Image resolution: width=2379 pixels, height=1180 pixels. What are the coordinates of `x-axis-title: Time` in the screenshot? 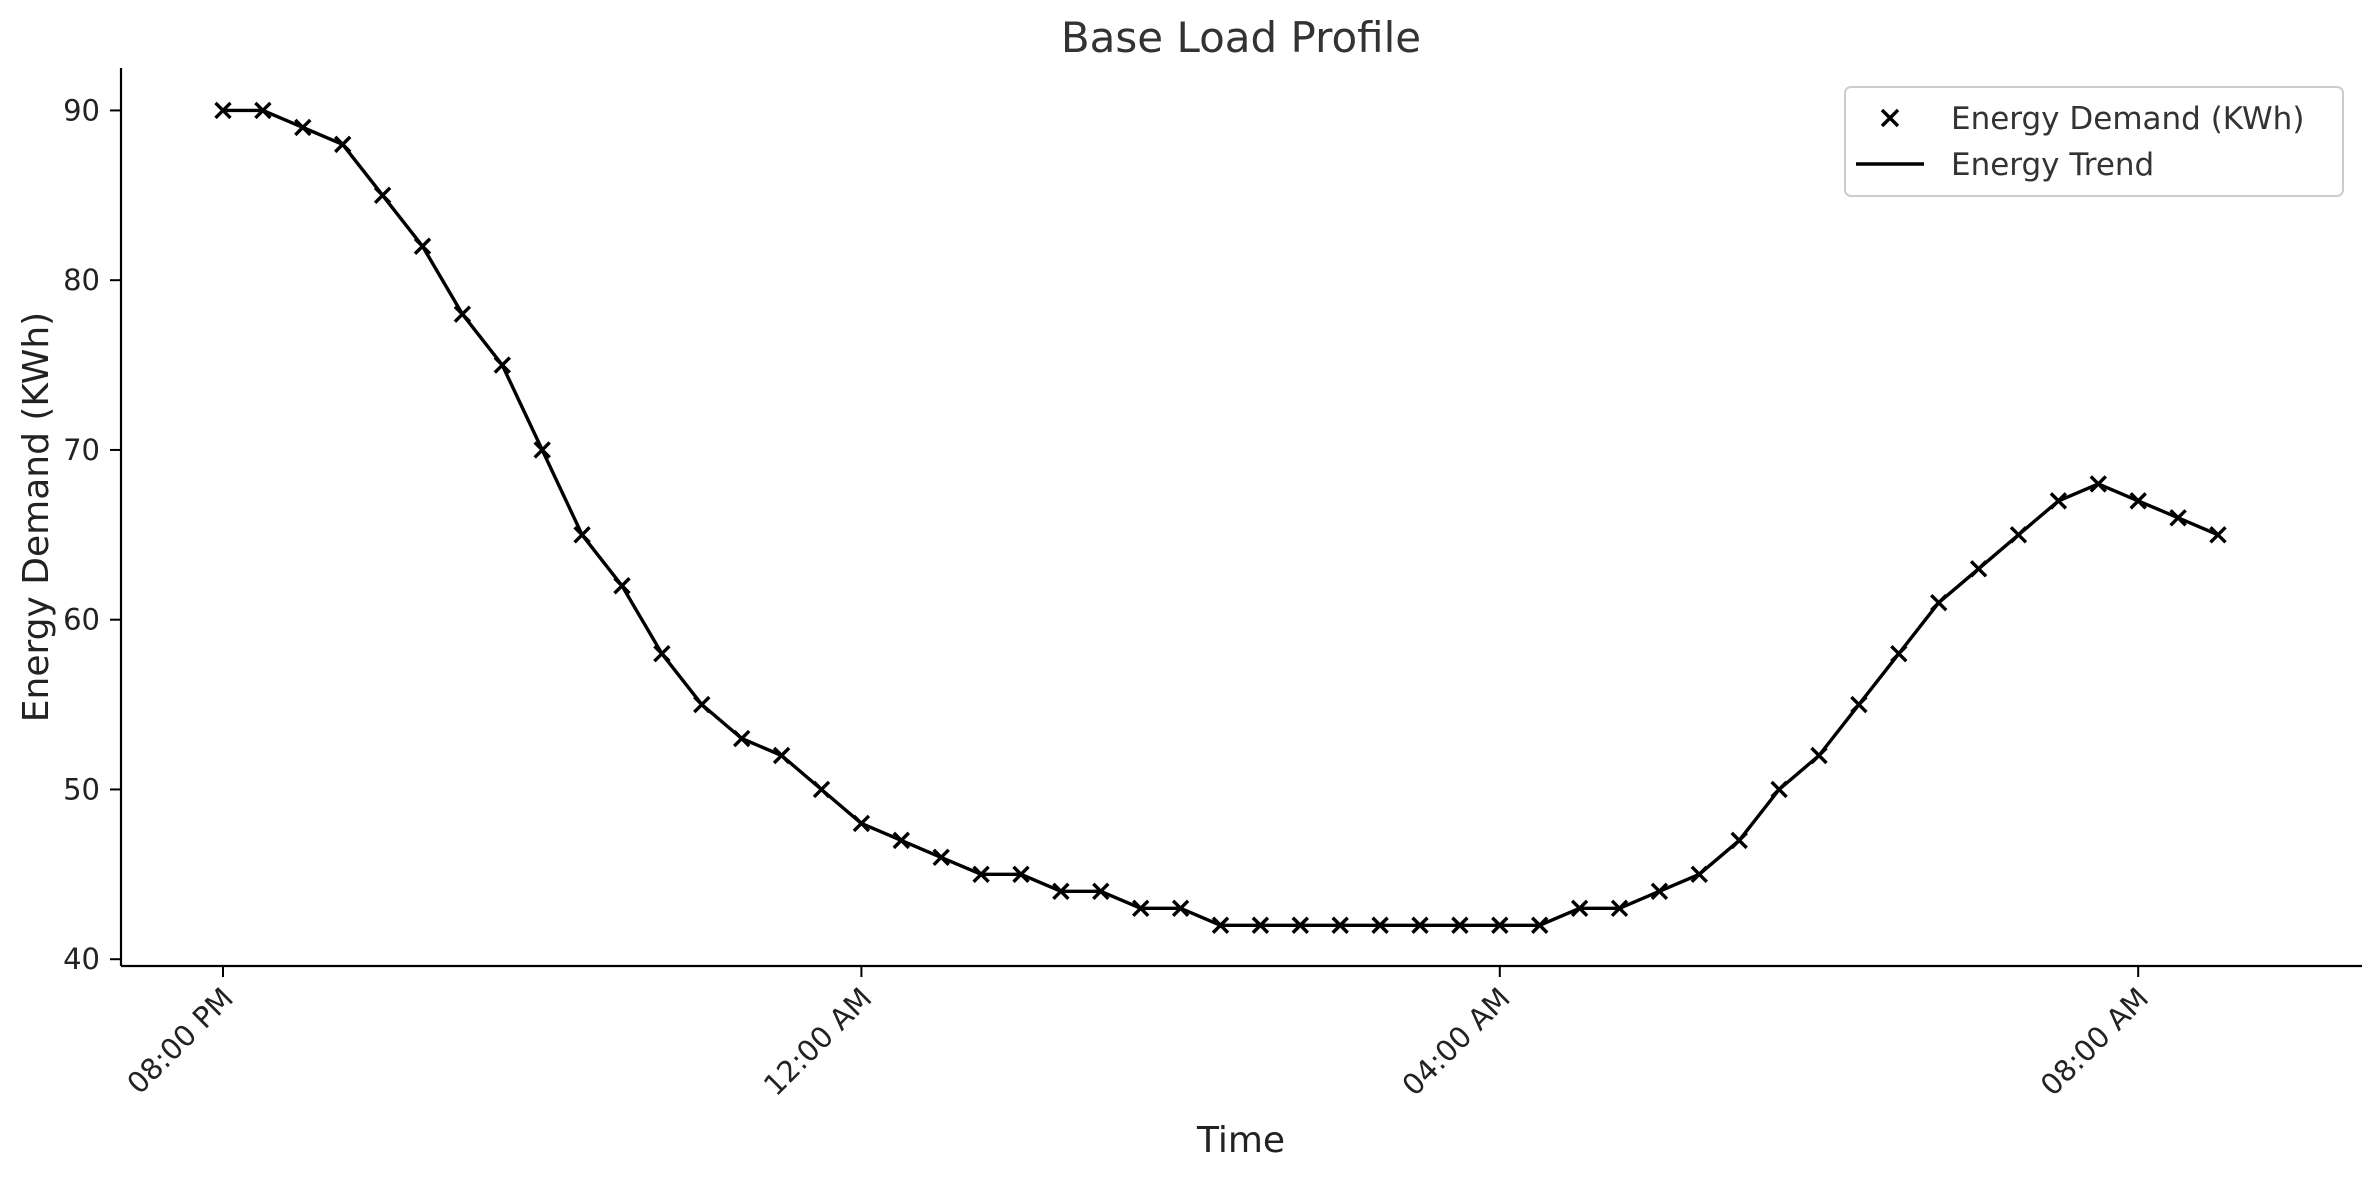 It's located at (1240, 1140).